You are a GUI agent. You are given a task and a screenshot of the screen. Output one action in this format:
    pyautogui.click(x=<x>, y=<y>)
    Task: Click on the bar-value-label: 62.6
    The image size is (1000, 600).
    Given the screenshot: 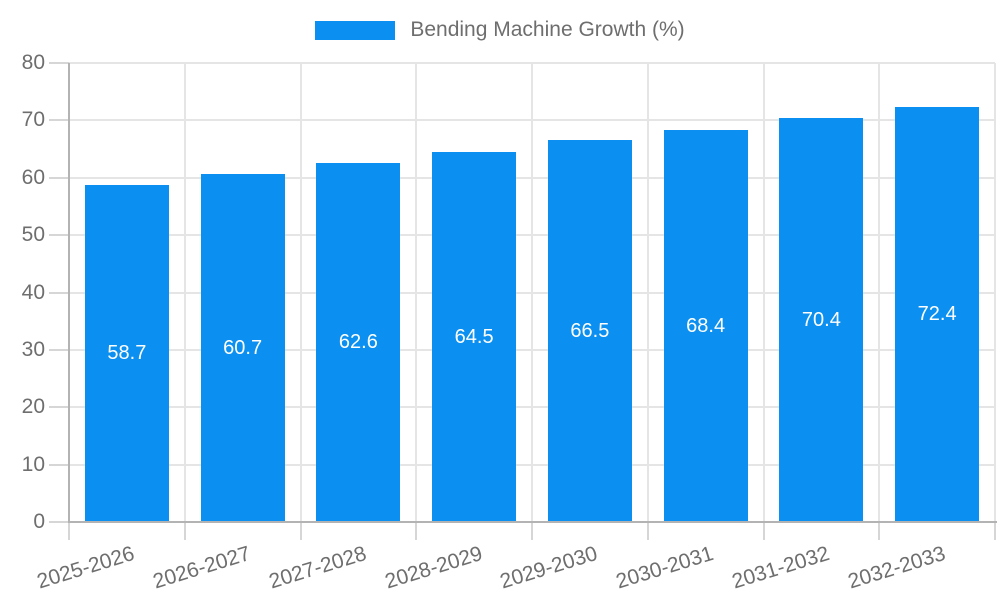 What is the action you would take?
    pyautogui.click(x=358, y=342)
    